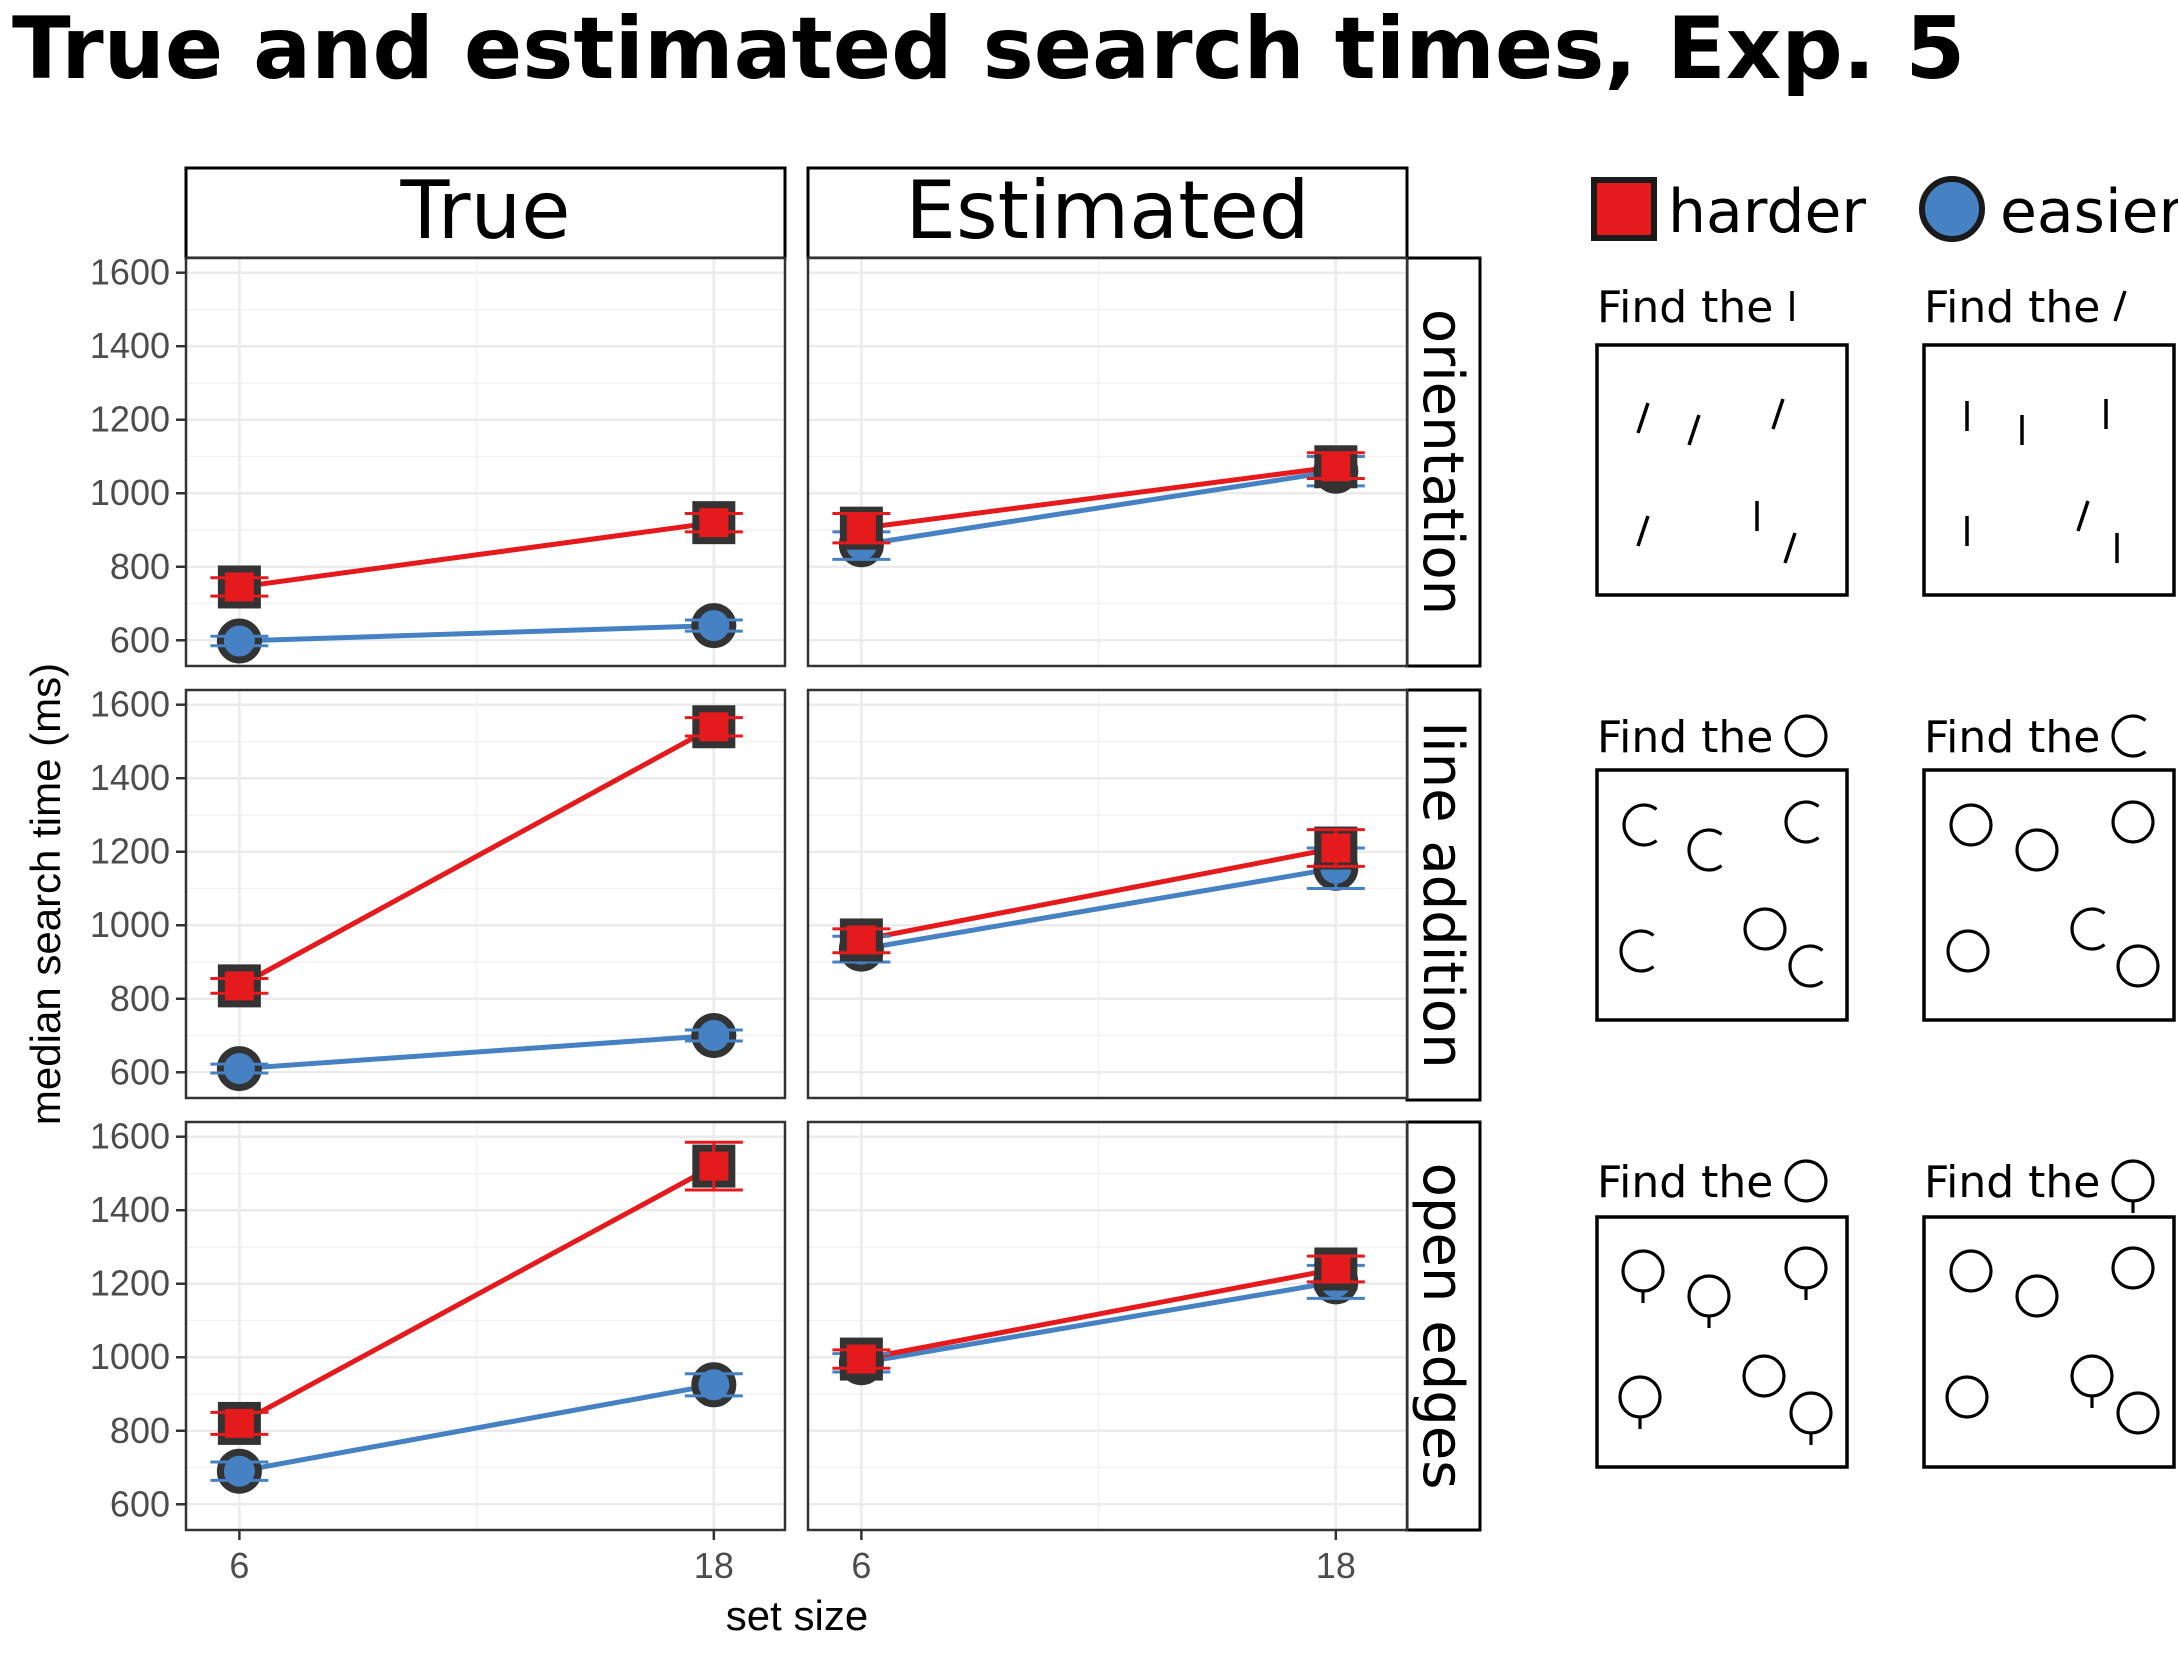  What do you see at coordinates (2012, 1182) in the screenshot?
I see `find-label-open-edges-easier: Find the` at bounding box center [2012, 1182].